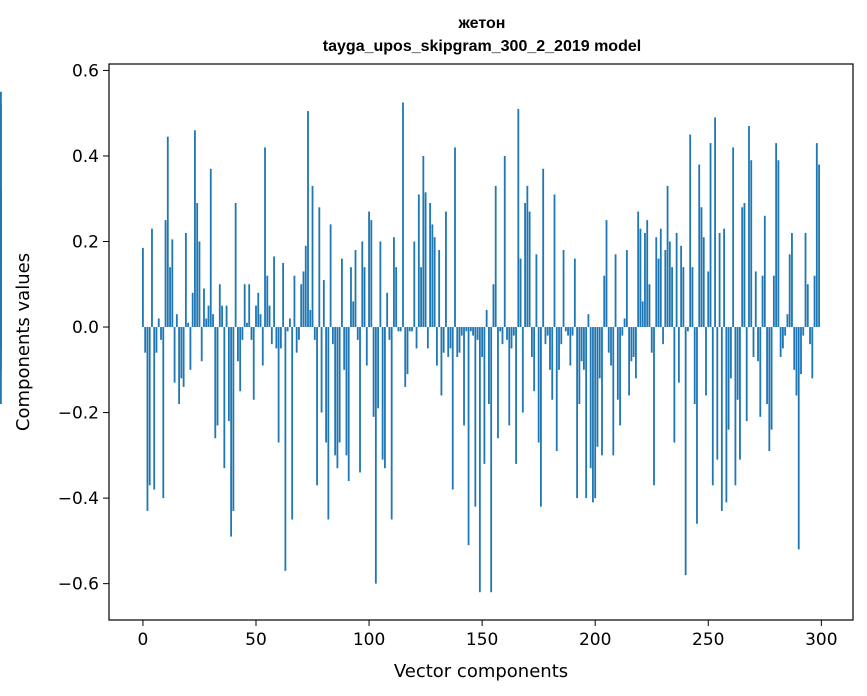 Image resolution: width=867 pixels, height=696 pixels. I want to click on y-tick-label: 0.4, so click(85, 157).